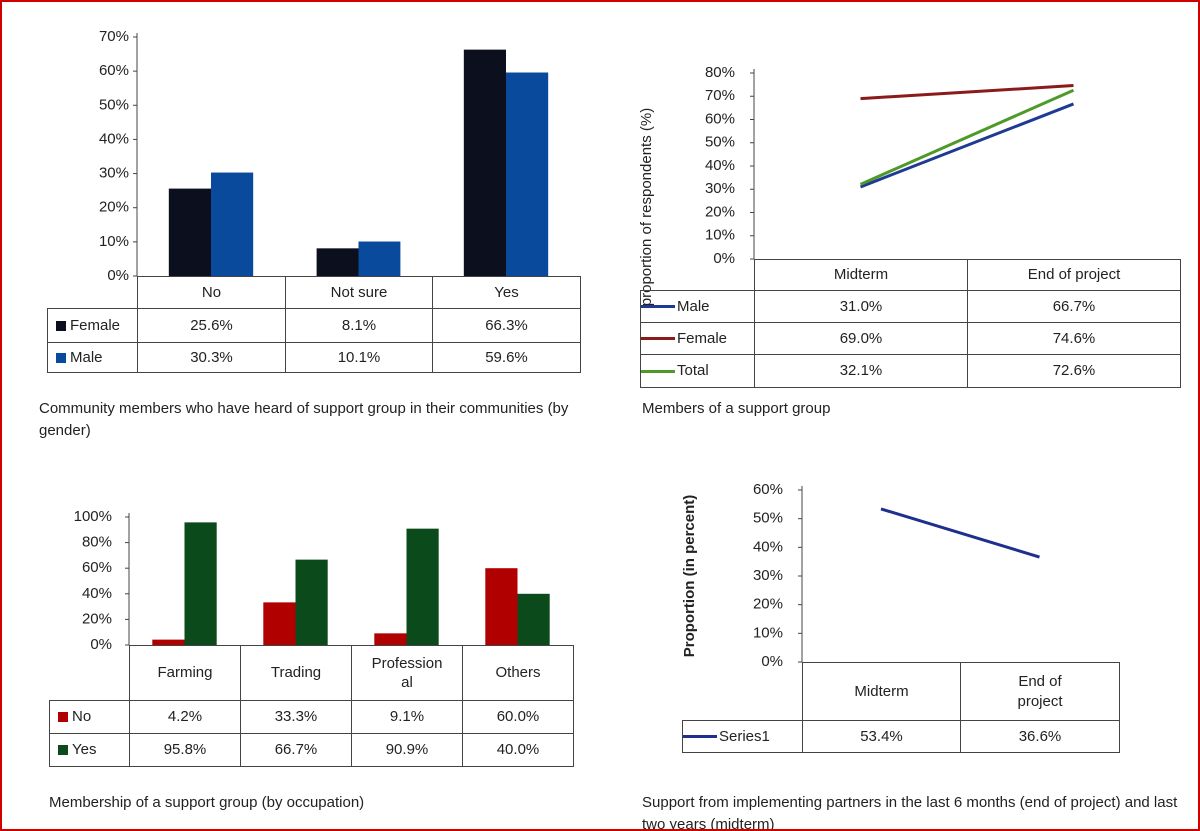 The height and width of the screenshot is (831, 1200). What do you see at coordinates (742, 736) in the screenshot?
I see `legend-entry: Series1` at bounding box center [742, 736].